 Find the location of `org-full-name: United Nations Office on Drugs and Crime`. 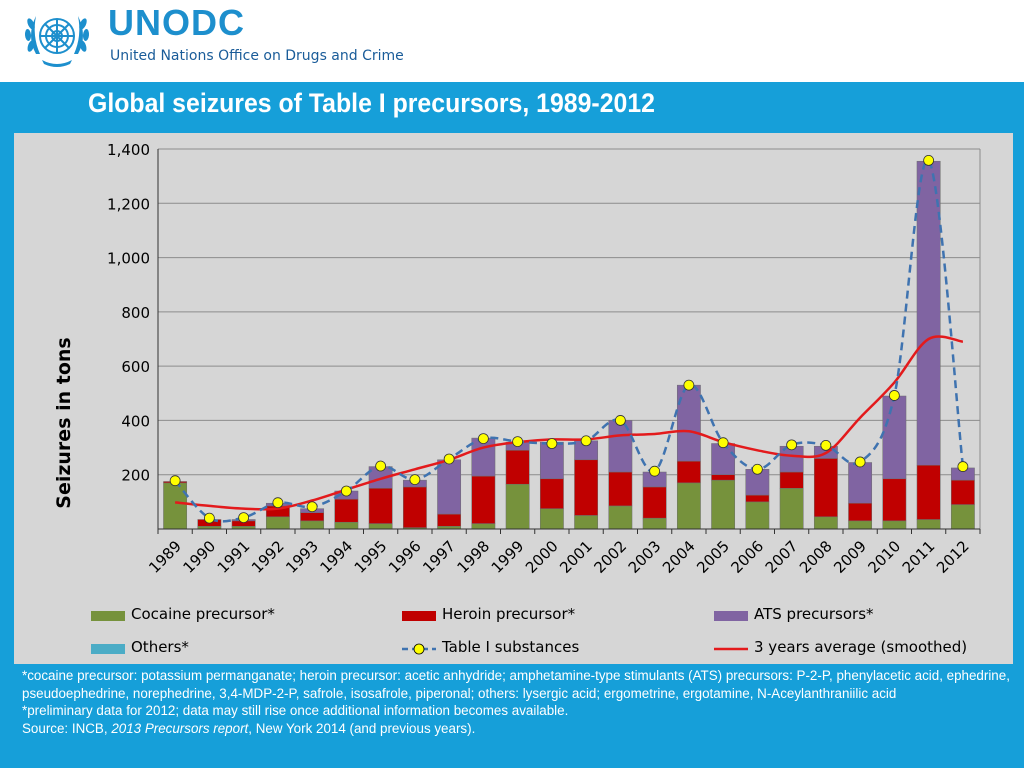

org-full-name: United Nations Office on Drugs and Crime is located at coordinates (257, 56).